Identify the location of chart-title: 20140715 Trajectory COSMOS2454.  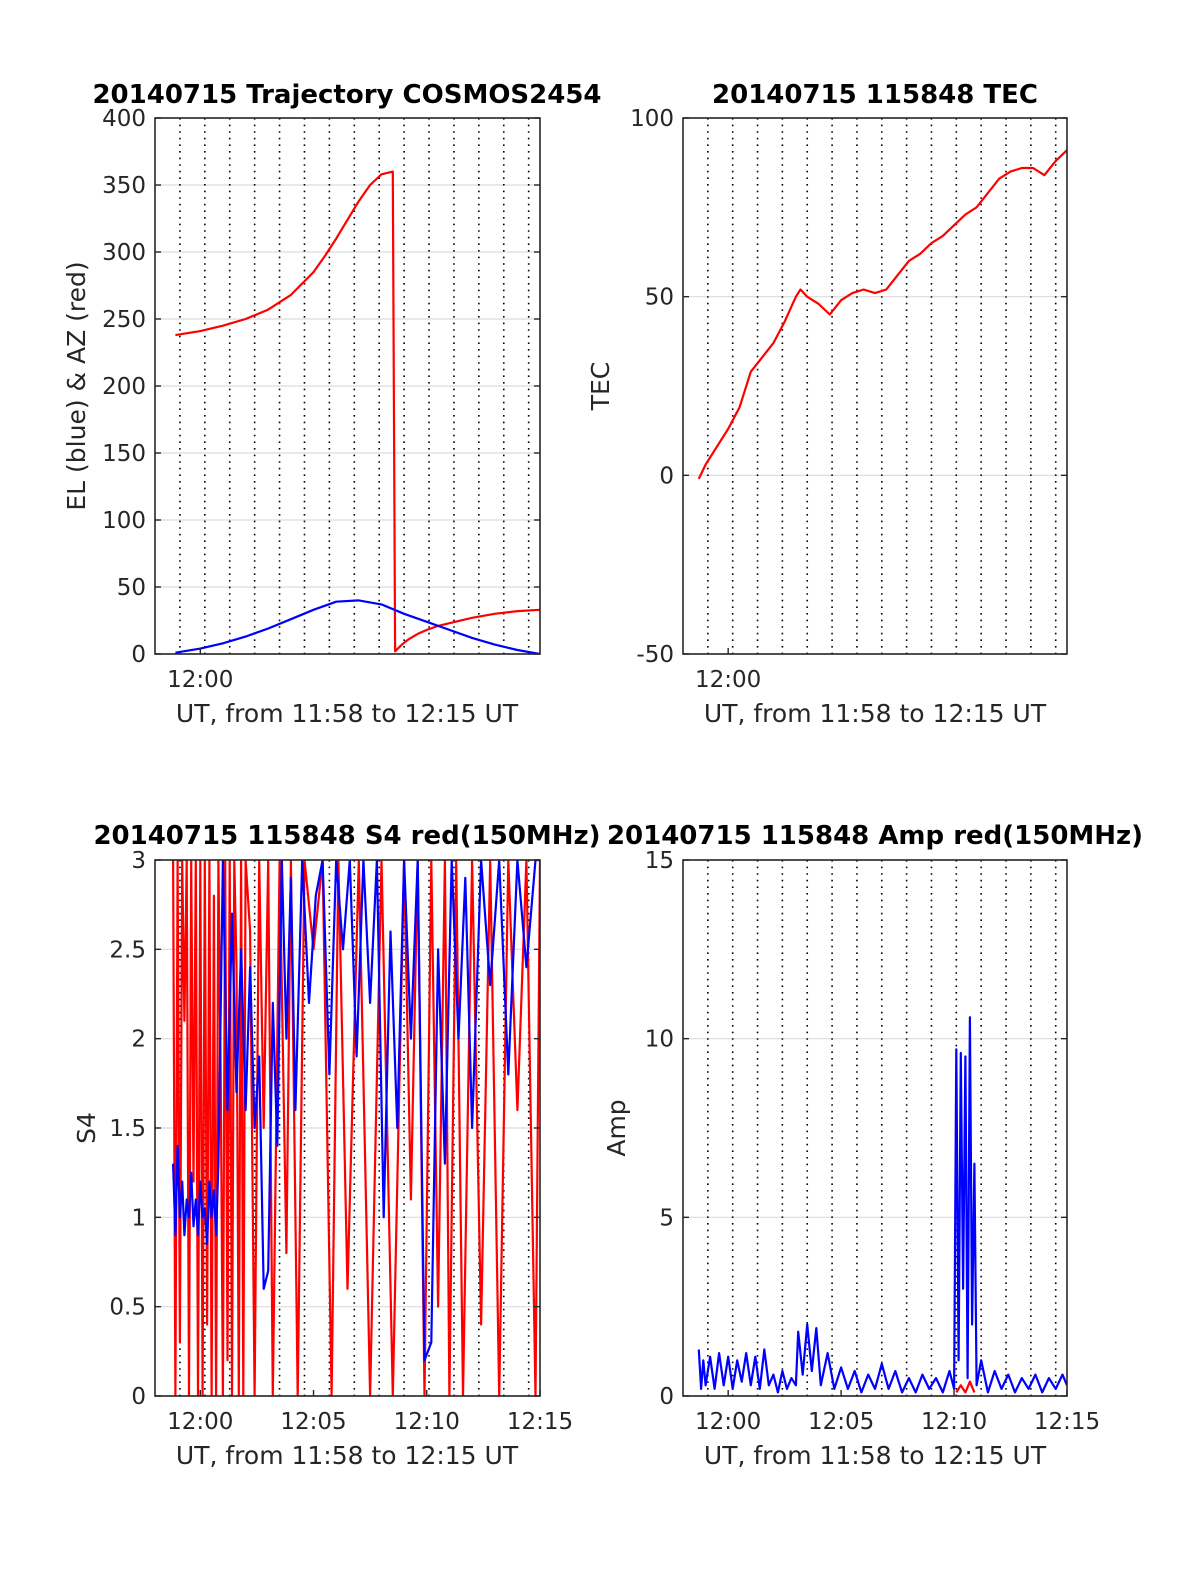
(346, 95).